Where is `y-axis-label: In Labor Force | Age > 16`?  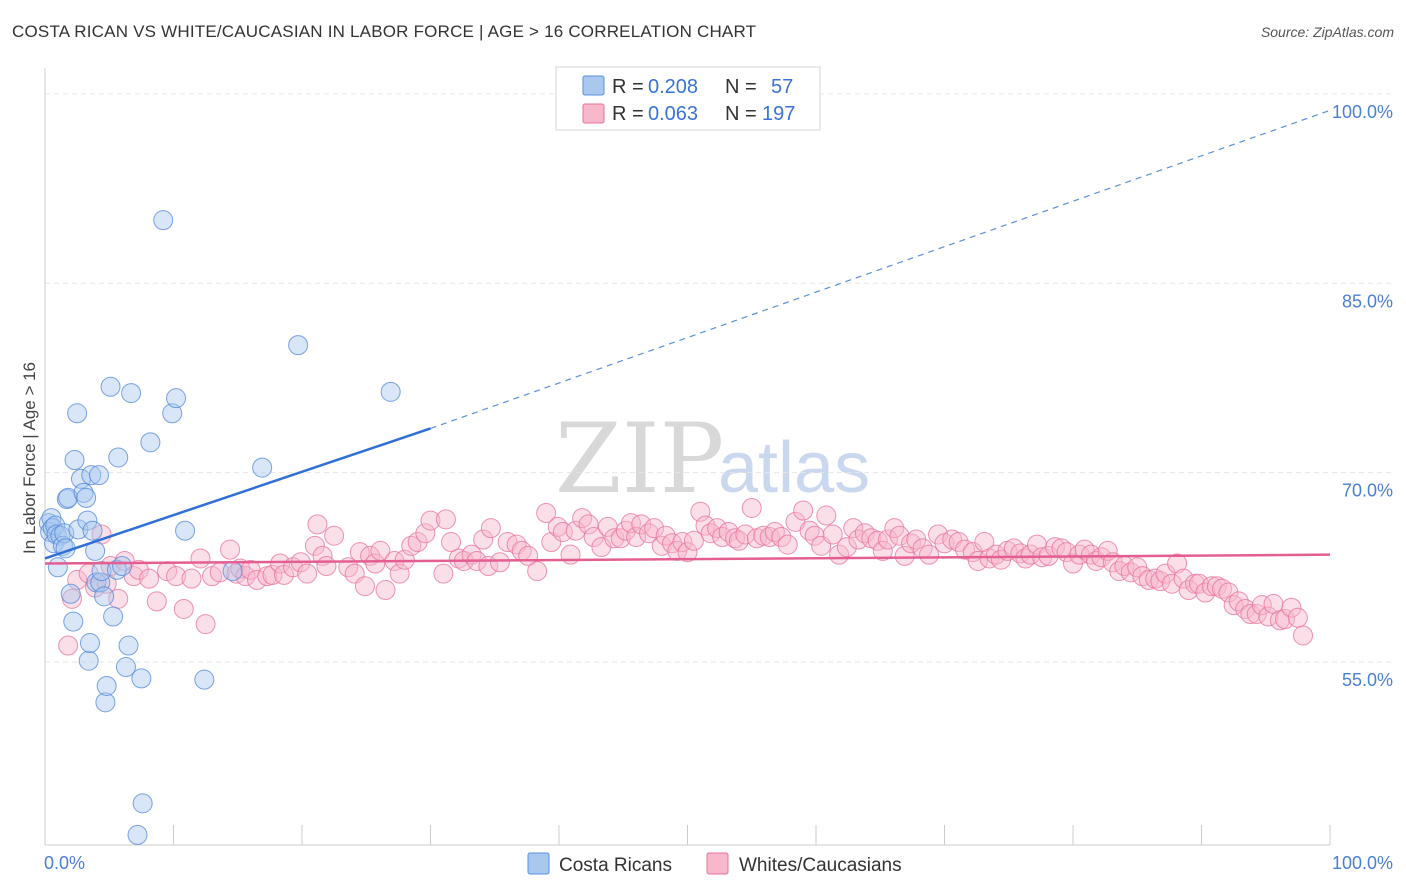
y-axis-label: In Labor Force | Age > 16 is located at coordinates (29, 458).